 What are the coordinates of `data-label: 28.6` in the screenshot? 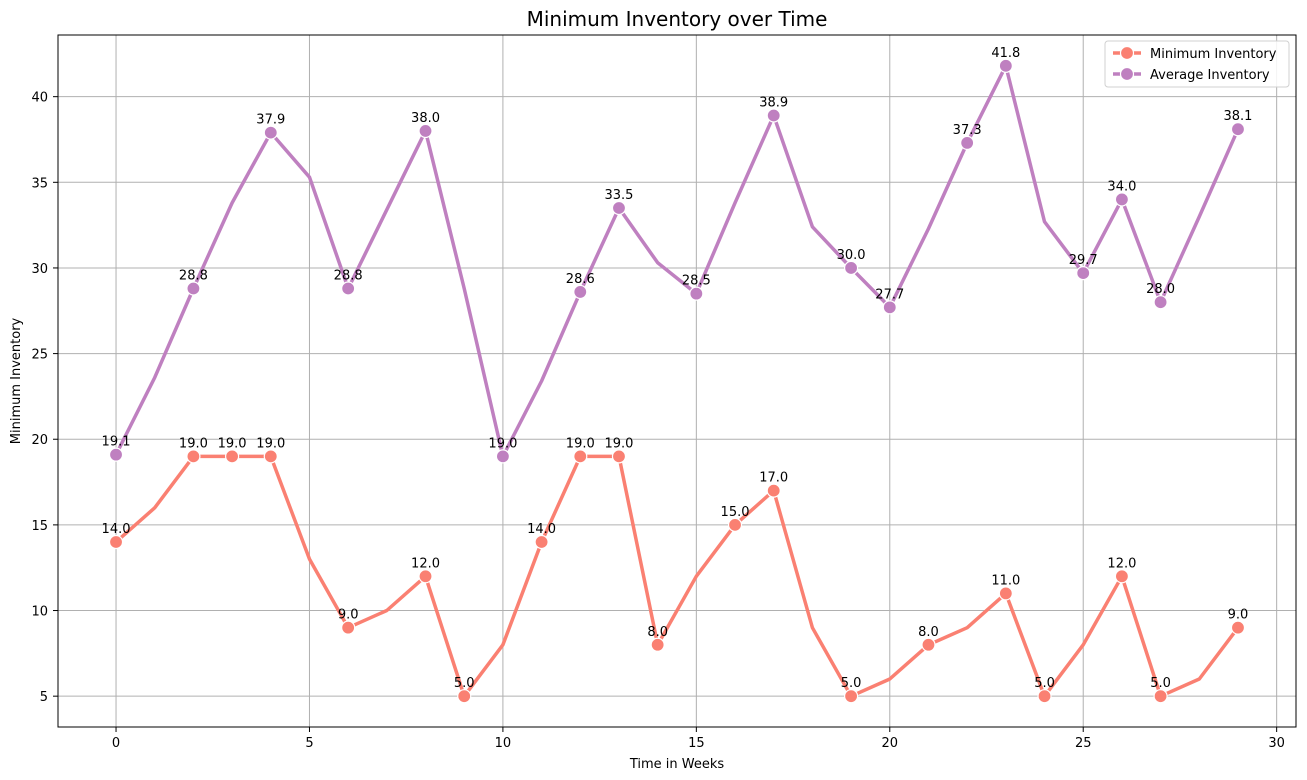 It's located at (580, 279).